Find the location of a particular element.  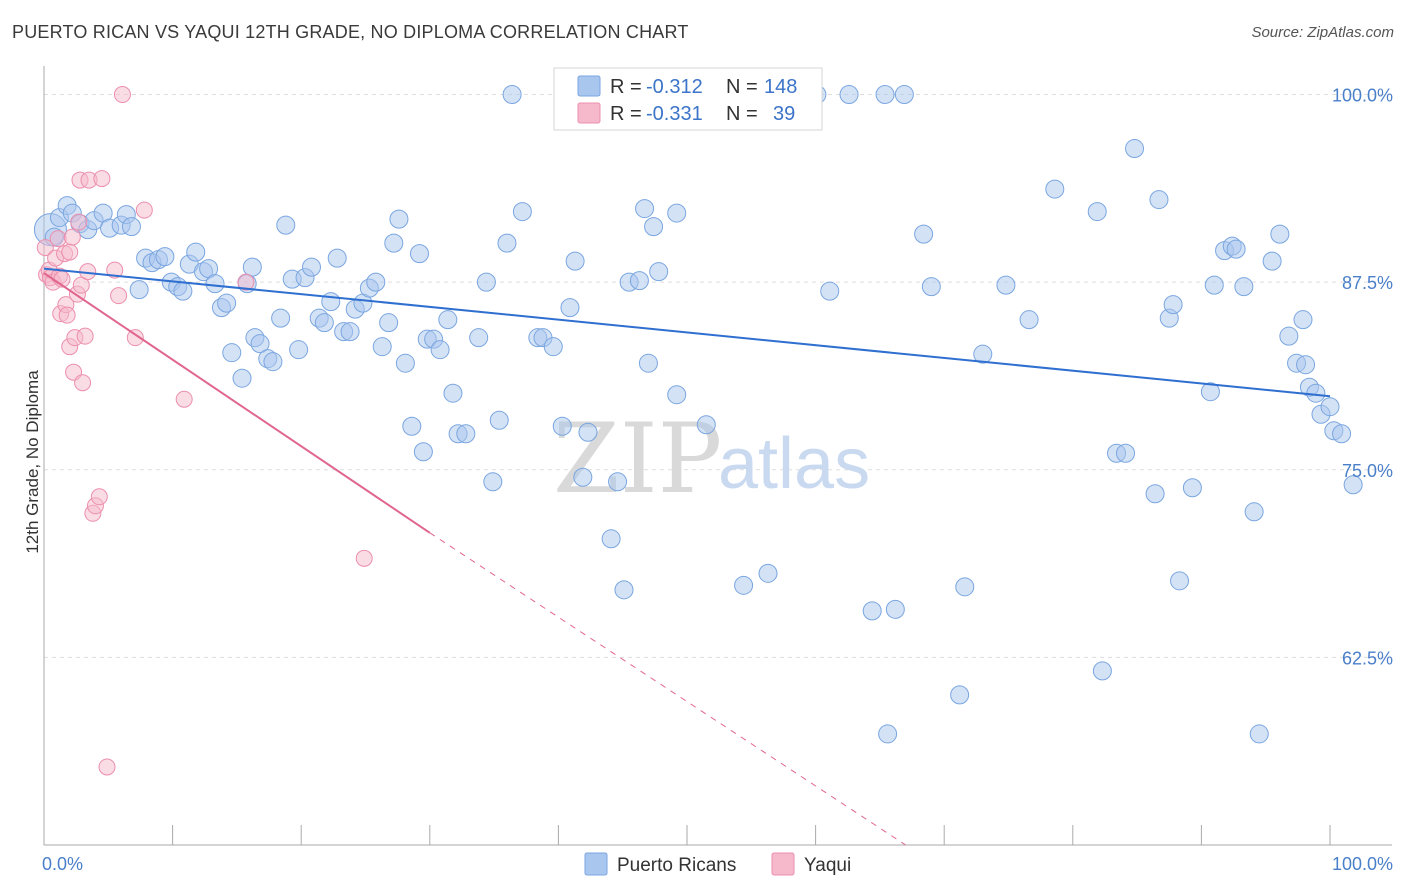

y-tick-labels: 62.5% 75.0% 87.5% 100.0% is located at coordinates (1362, 377).